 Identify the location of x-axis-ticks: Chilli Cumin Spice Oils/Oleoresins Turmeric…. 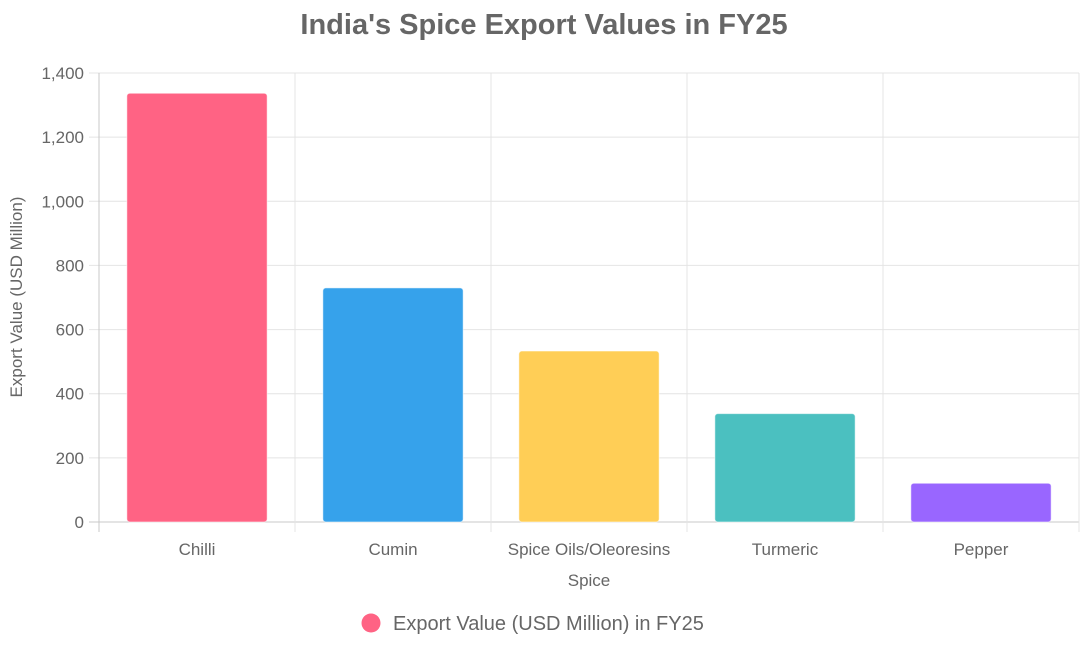
(594, 549).